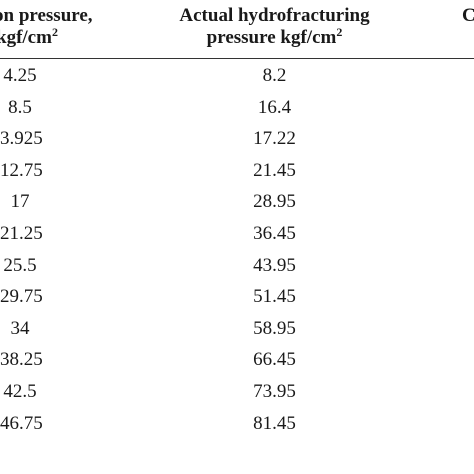 Image resolution: width=474 pixels, height=474 pixels. Describe the element at coordinates (237, 364) in the screenshot. I see `table-row: 38.25 66.45` at that location.